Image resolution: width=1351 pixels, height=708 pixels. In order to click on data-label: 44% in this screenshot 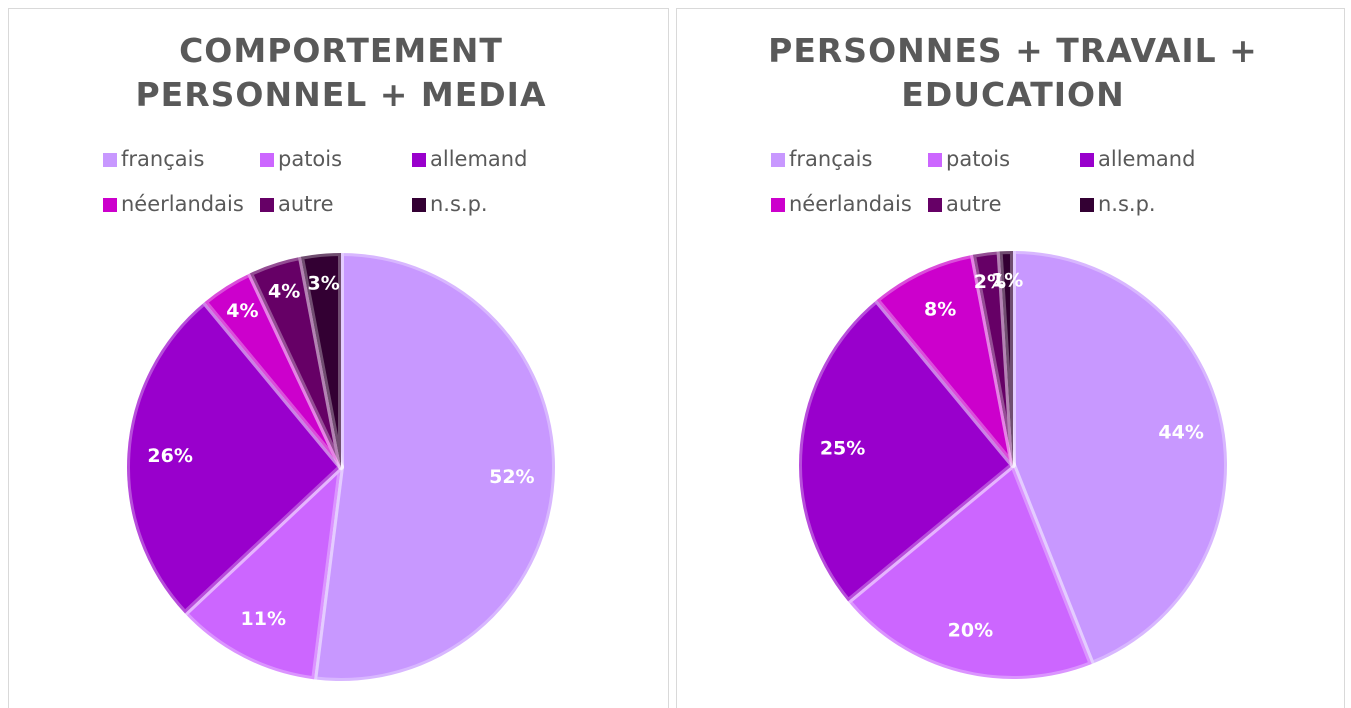, I will do `click(1180, 432)`.